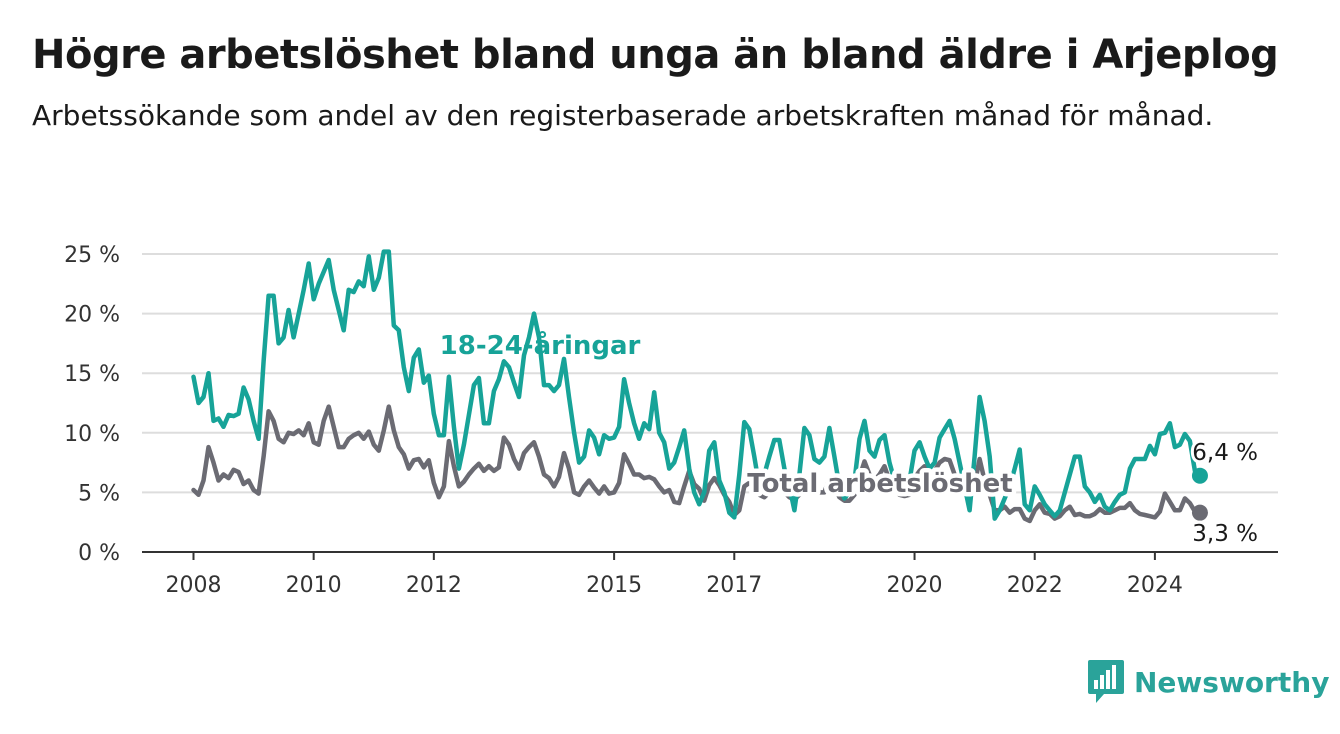  What do you see at coordinates (99, 493) in the screenshot?
I see `y-tick-label: 5 %` at bounding box center [99, 493].